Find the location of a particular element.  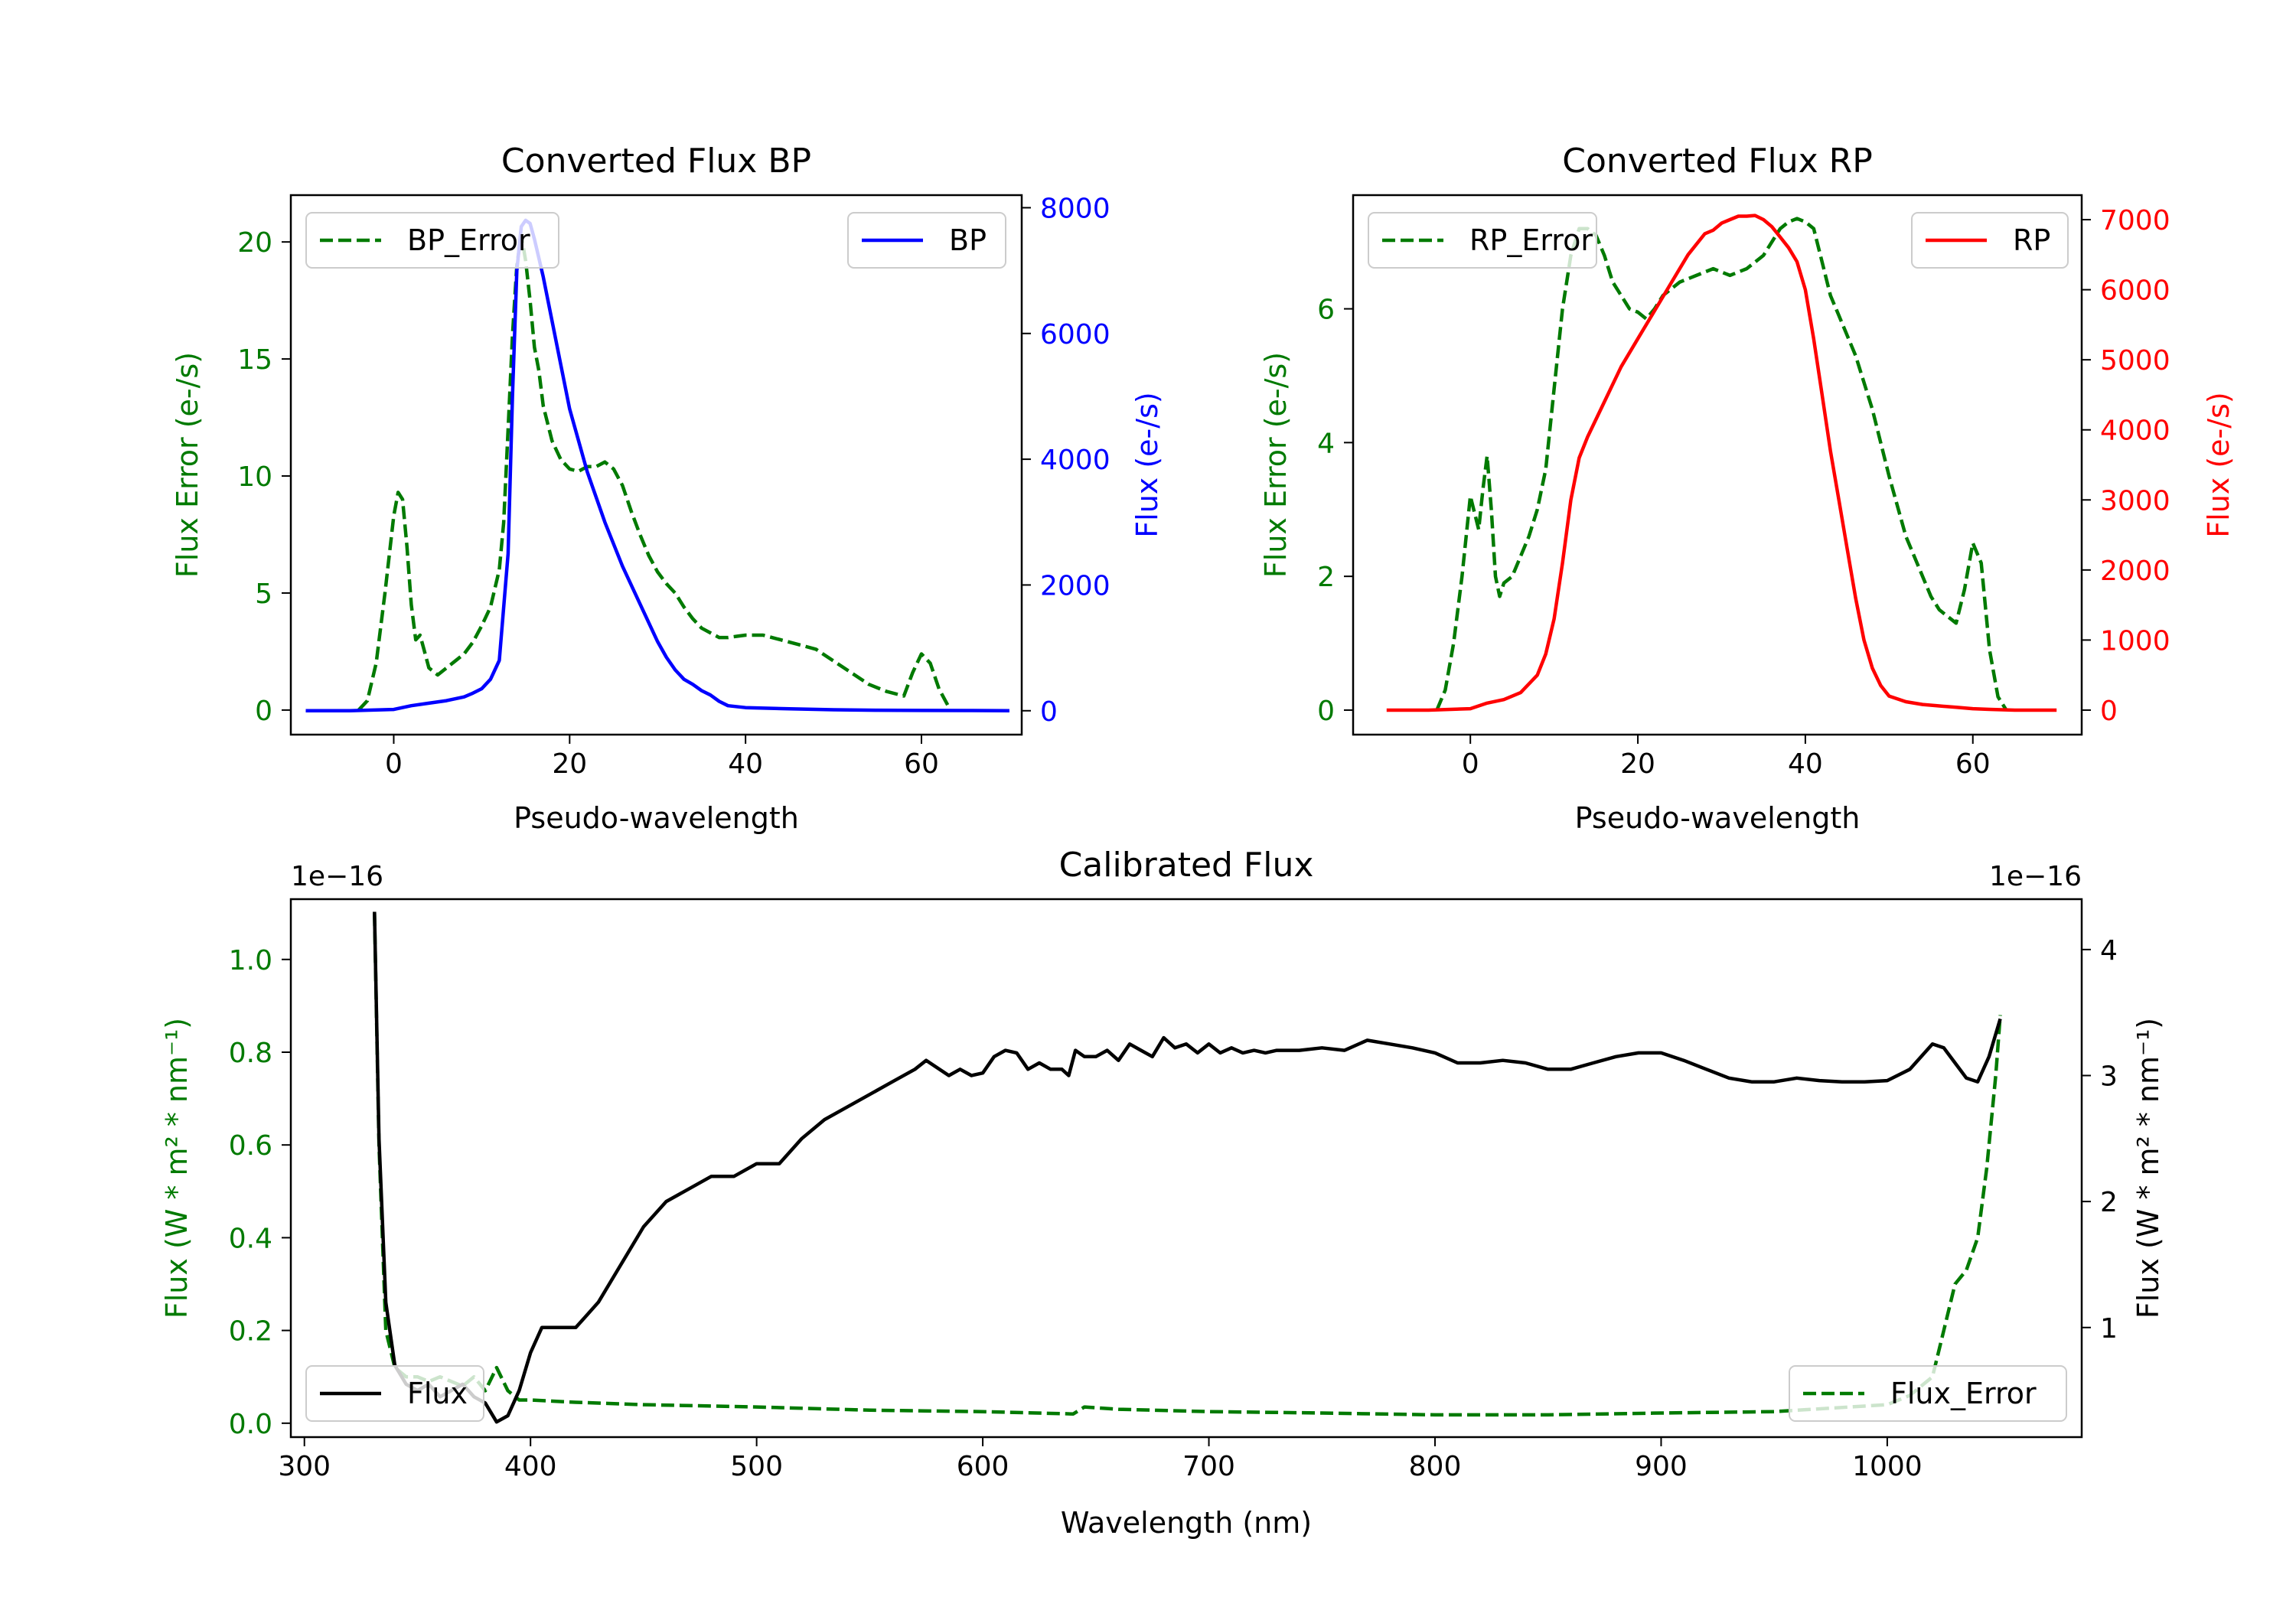

calibrated-legend-right-label: Flux_Error is located at coordinates (1963, 1393).